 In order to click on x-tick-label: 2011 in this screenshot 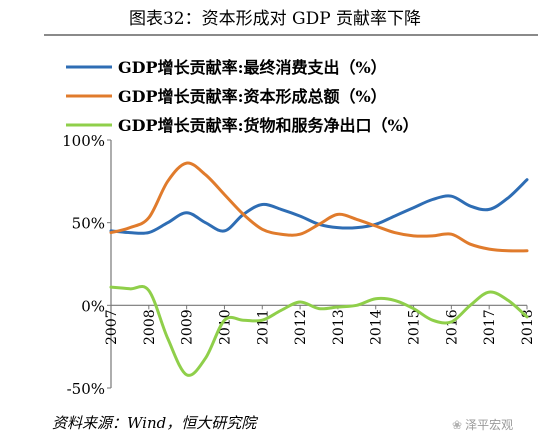, I will do `click(263, 327)`.